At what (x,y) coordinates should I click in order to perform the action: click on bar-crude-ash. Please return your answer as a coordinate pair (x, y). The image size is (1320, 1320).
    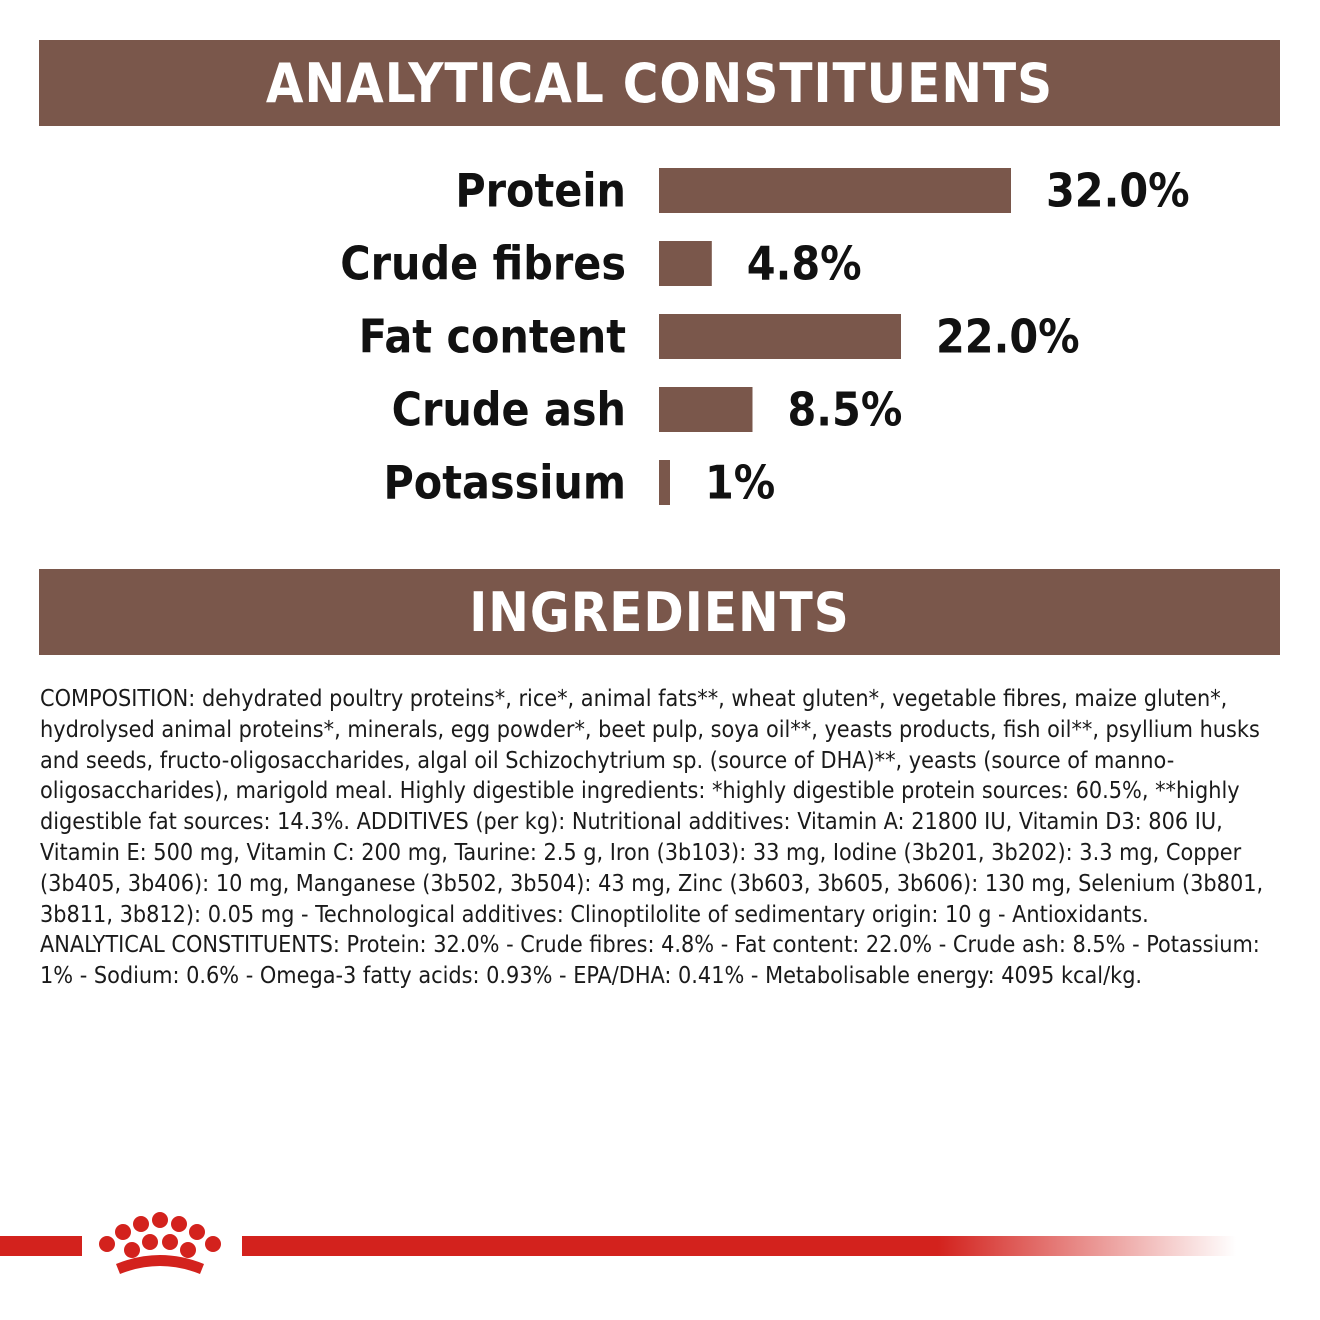
    Looking at the image, I should click on (706, 409).